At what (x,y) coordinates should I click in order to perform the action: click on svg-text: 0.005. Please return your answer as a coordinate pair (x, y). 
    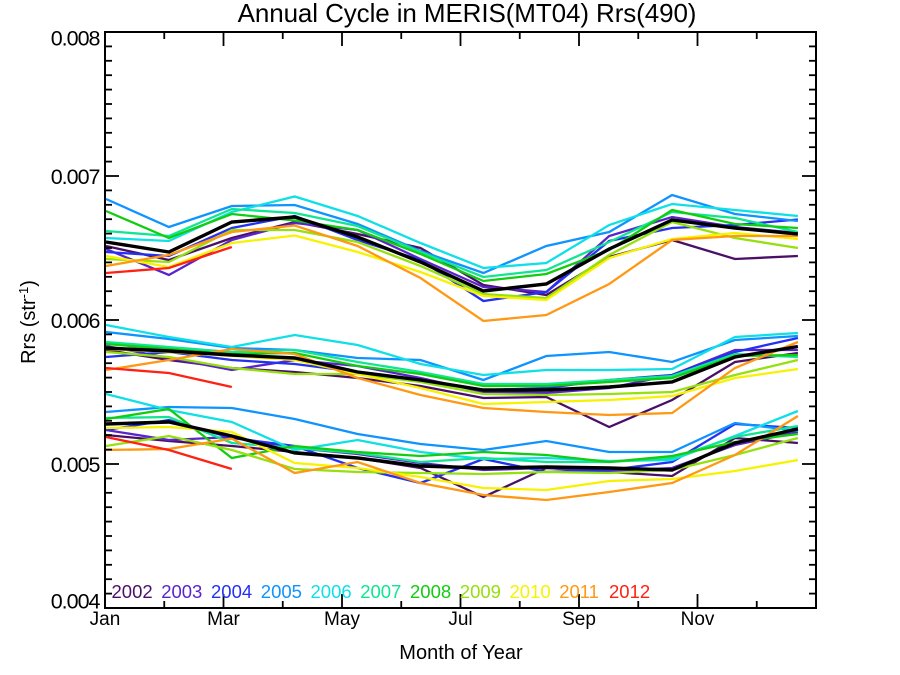
    Looking at the image, I should click on (76, 465).